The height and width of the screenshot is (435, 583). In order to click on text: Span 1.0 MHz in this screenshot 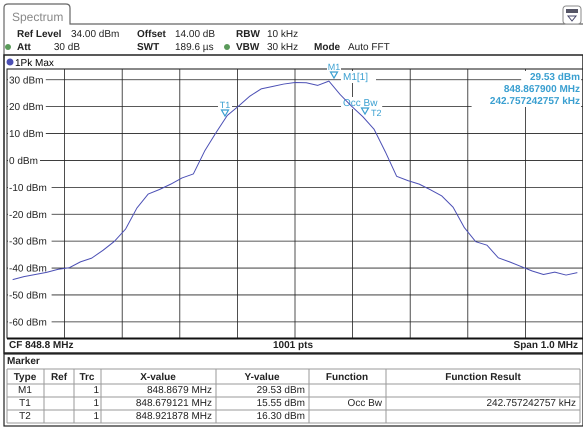, I will do `click(546, 345)`.